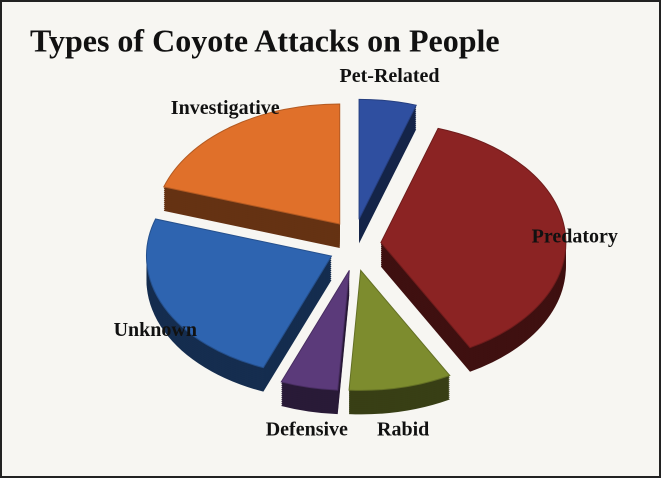 This screenshot has width=661, height=478. Describe the element at coordinates (575, 237) in the screenshot. I see `slice-label: Predatory` at that location.